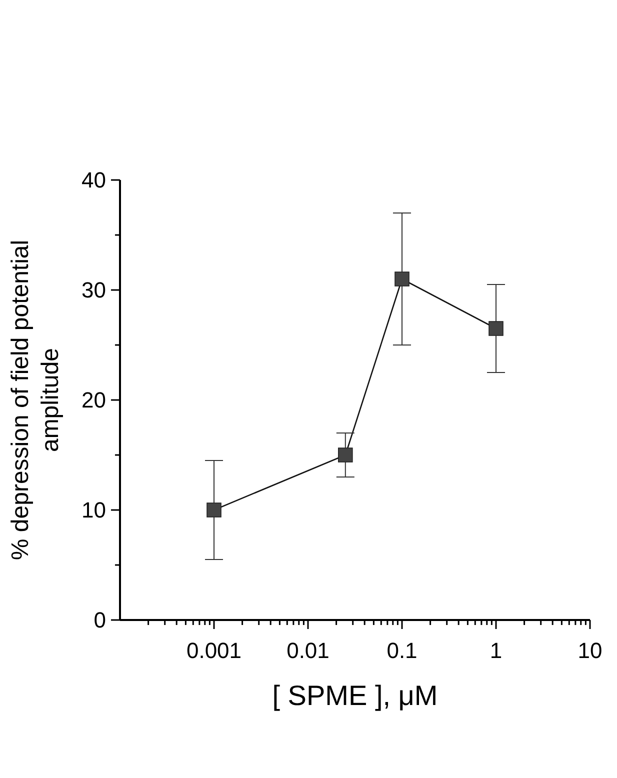 The image size is (617, 778). I want to click on x-tick-label: 0.1, so click(402, 650).